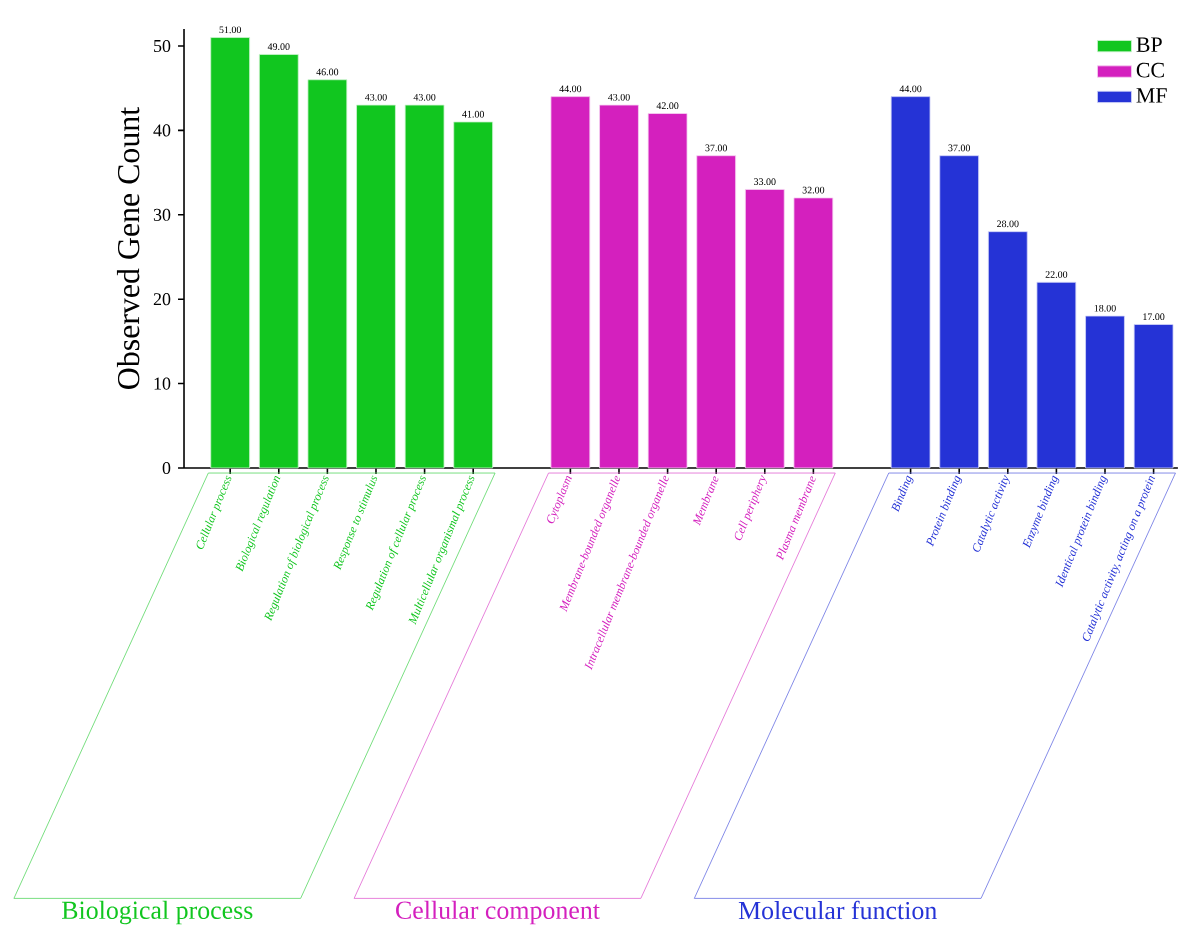  Describe the element at coordinates (166, 468) in the screenshot. I see `y-tick-label: 0` at that location.